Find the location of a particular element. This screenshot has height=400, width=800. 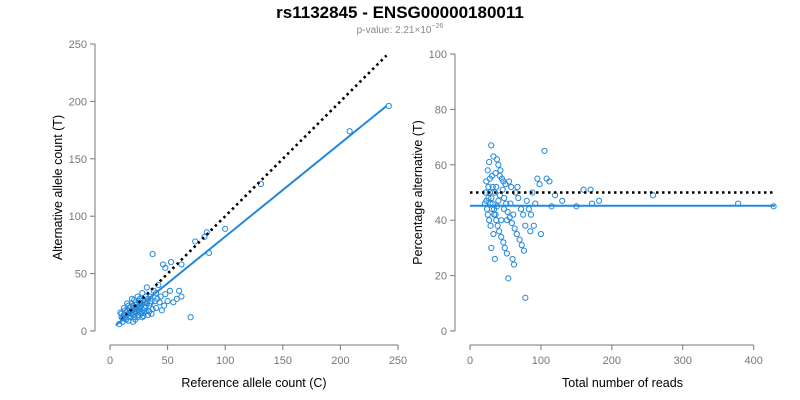

y-axis-label: Alternative allele count (T) is located at coordinates (58, 187).